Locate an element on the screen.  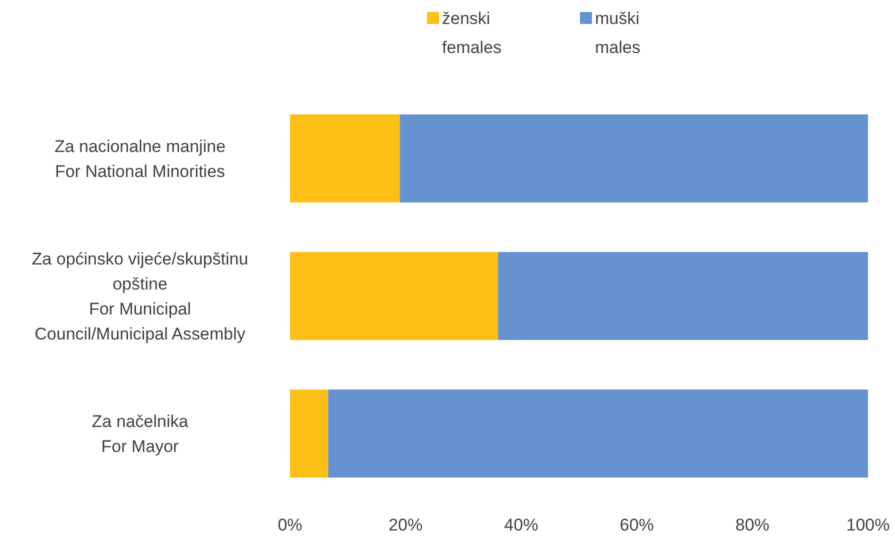
y-tick-label: Za općinsko vijeće/skupštinu opštine For Municipal Council/Municipal Assembly is located at coordinates (140, 296).